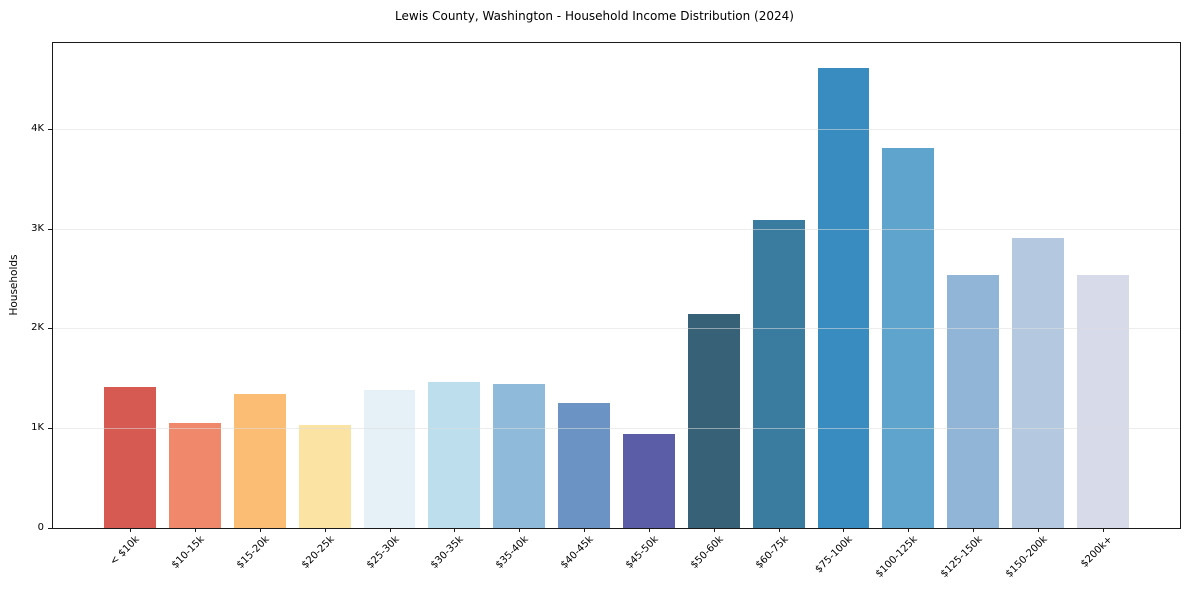 The image size is (1189, 590). Describe the element at coordinates (37, 128) in the screenshot. I see `y-tick-label: 4K` at that location.